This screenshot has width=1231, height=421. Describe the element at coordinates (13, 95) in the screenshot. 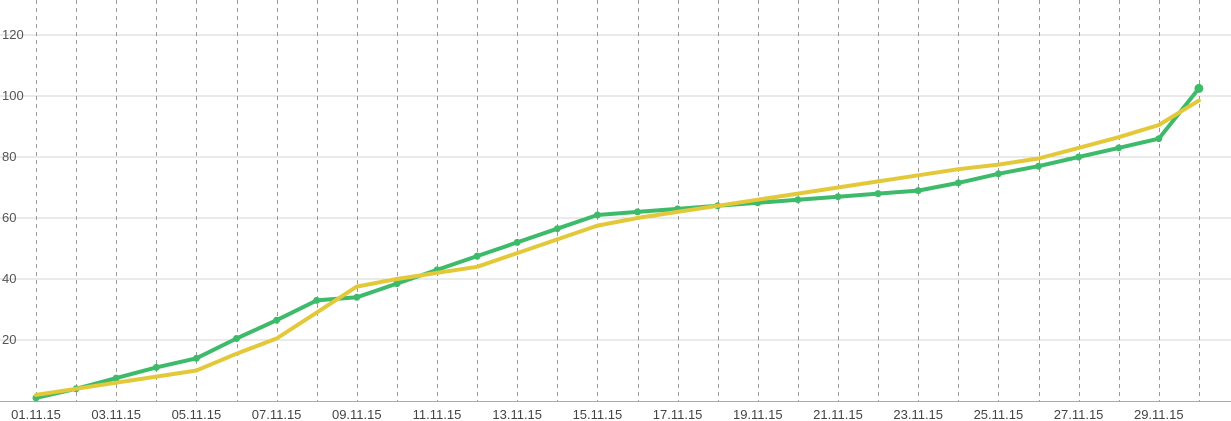

I see `y-tick-label-100: 100` at that location.